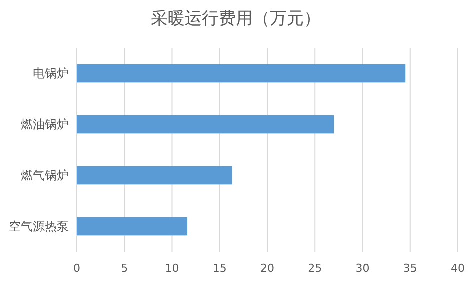 This screenshot has width=472, height=281. Describe the element at coordinates (236, 19) in the screenshot. I see `chart-title: 采暖运行费用（万元）` at that location.